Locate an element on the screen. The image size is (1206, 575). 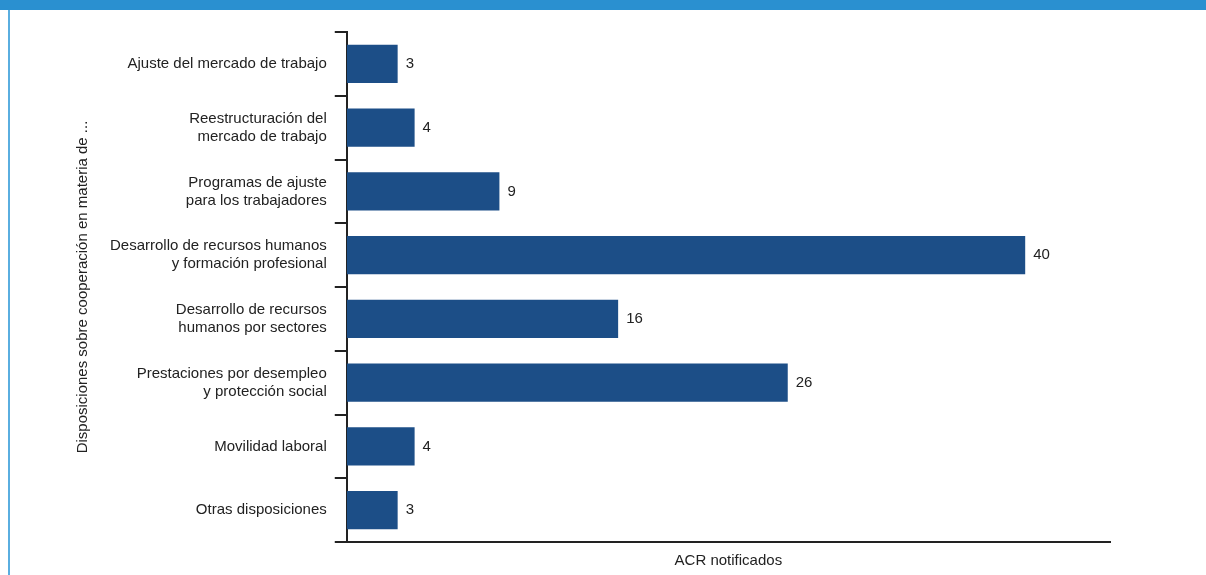
y-tick-label: Movilidad laboral is located at coordinates (270, 445).